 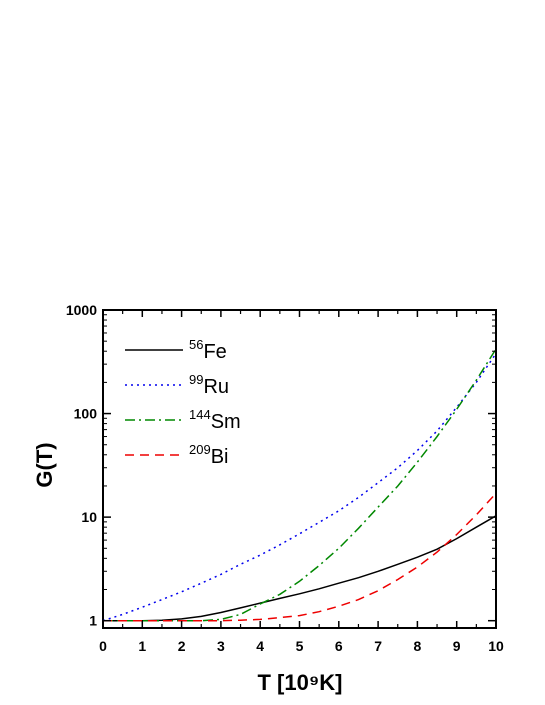 What do you see at coordinates (300, 568) in the screenshot?
I see `series-line-fe` at bounding box center [300, 568].